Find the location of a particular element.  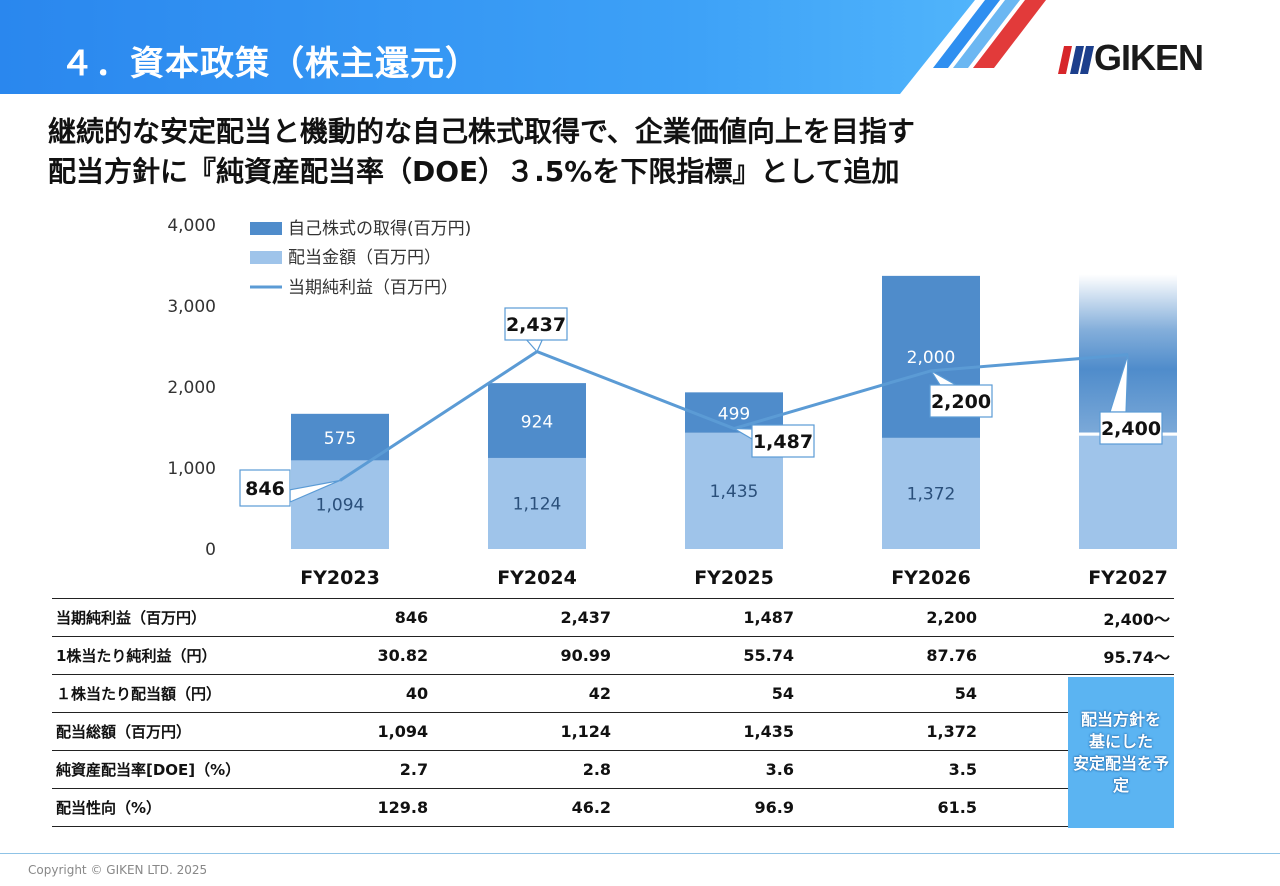

y-tick-label: 4,000 is located at coordinates (191, 226).